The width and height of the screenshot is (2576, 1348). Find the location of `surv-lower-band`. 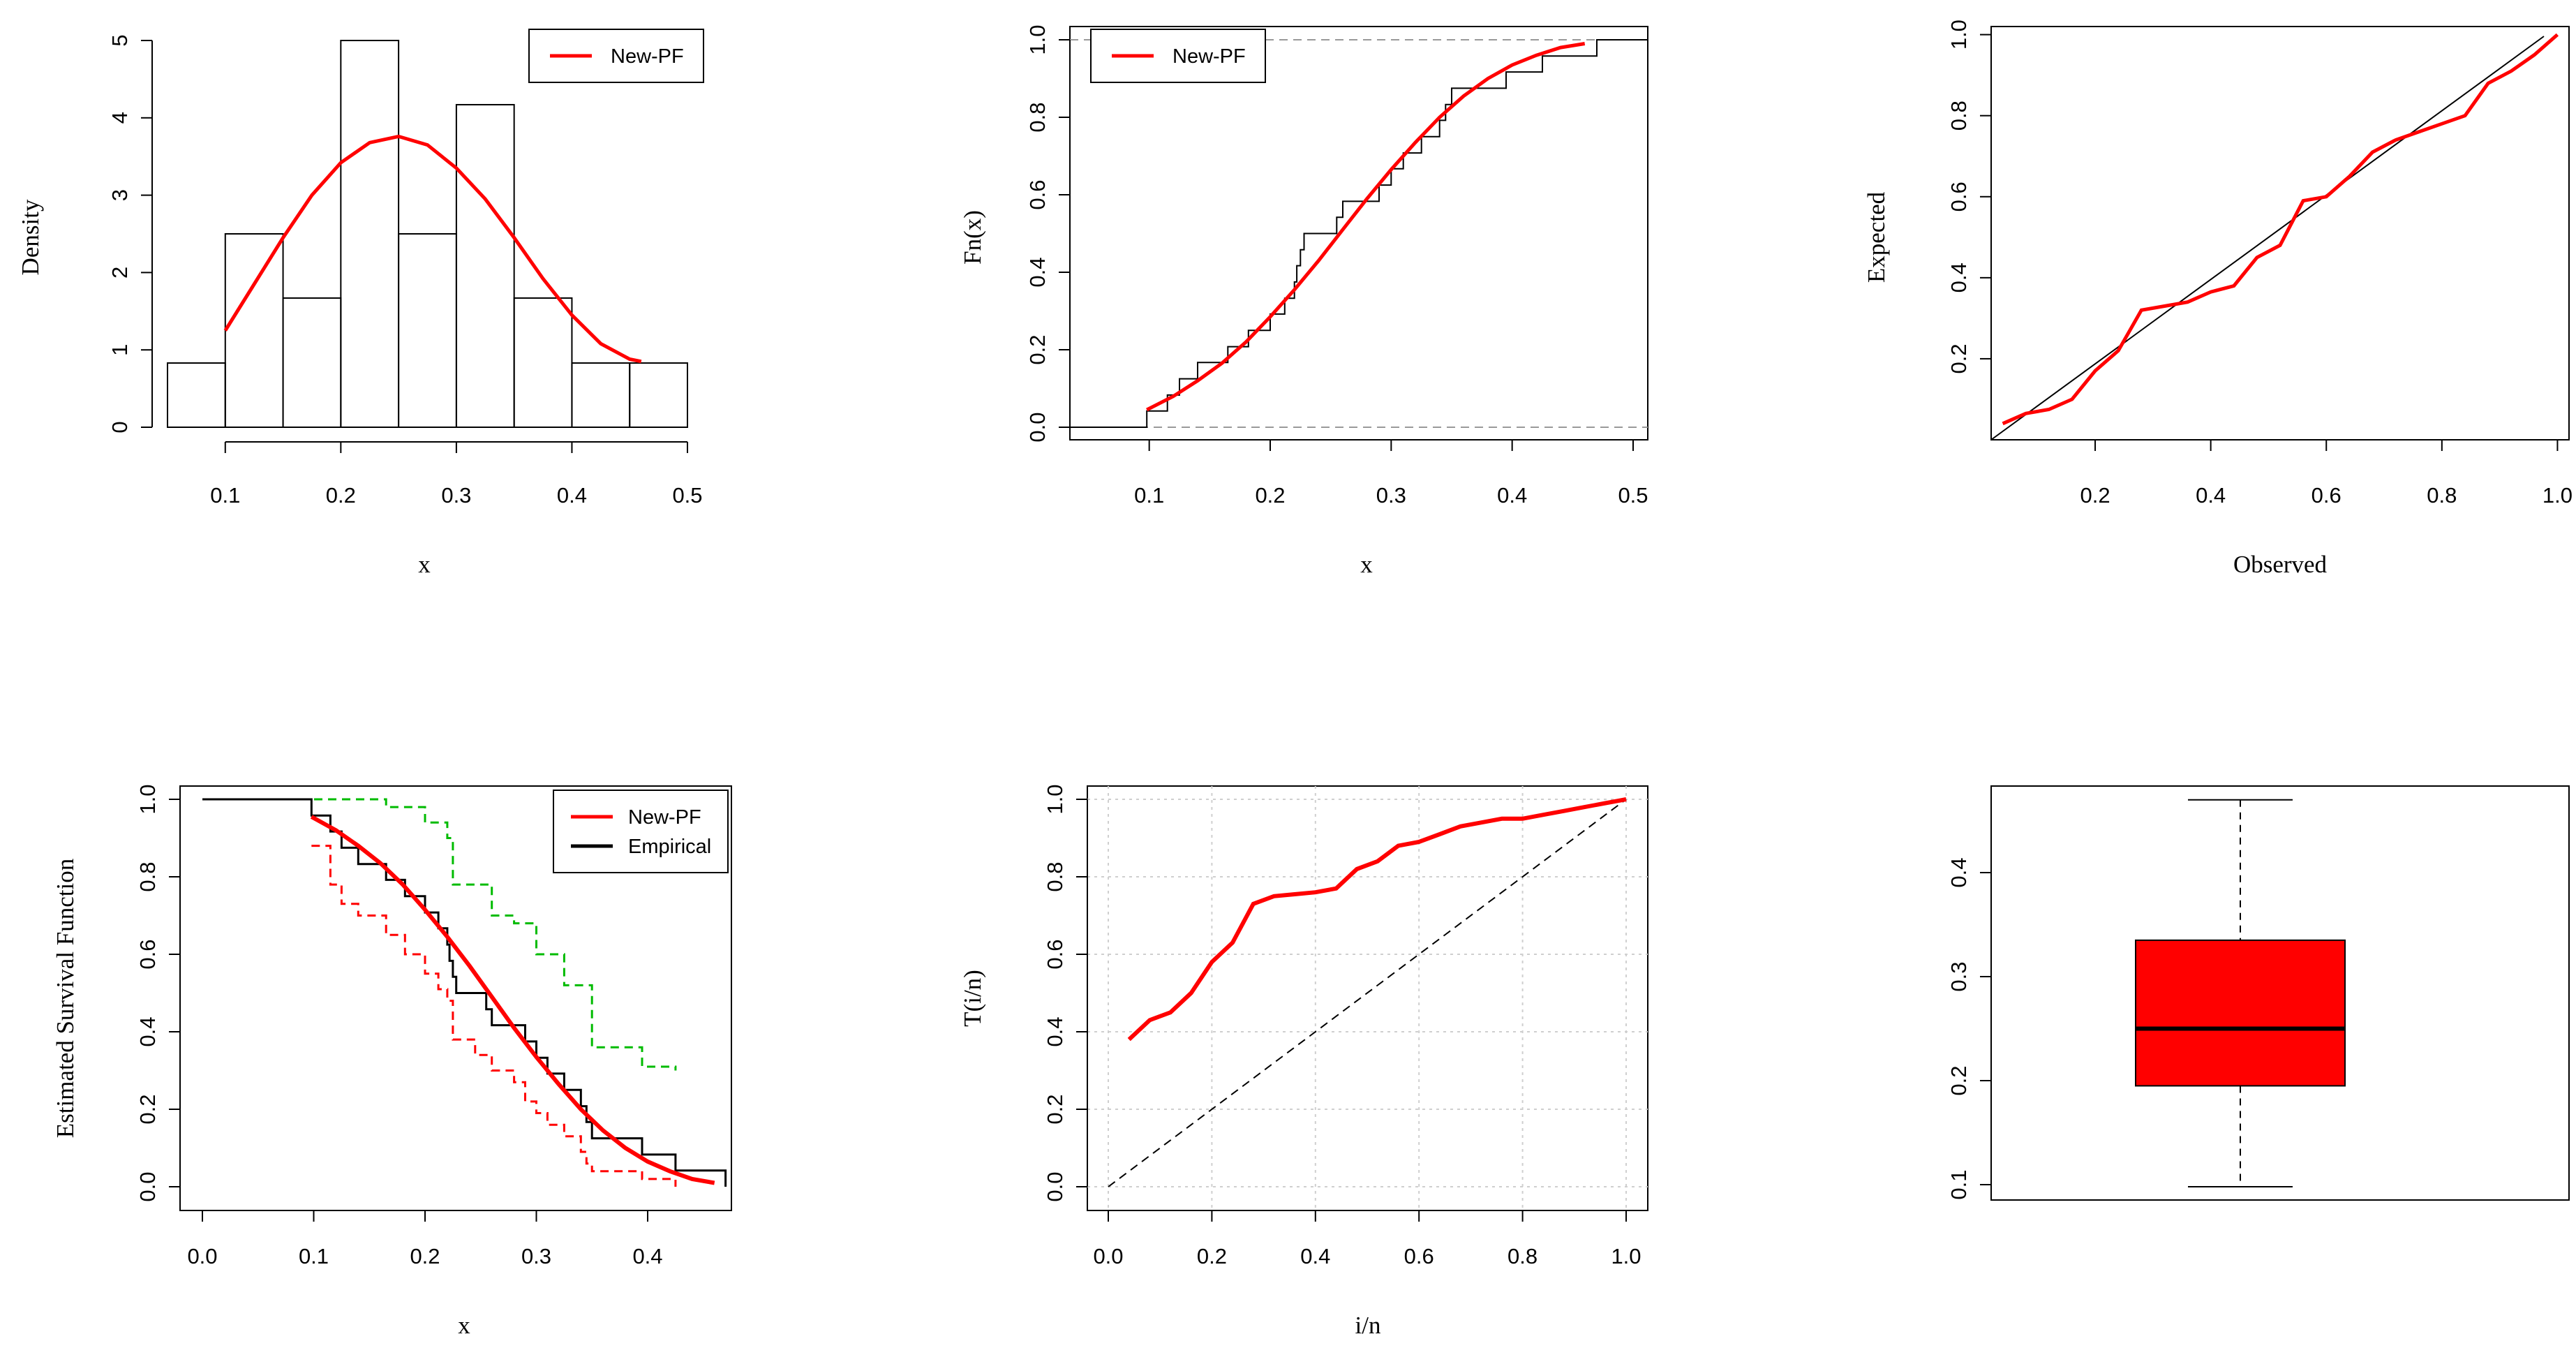

surv-lower-band is located at coordinates (494, 1016).